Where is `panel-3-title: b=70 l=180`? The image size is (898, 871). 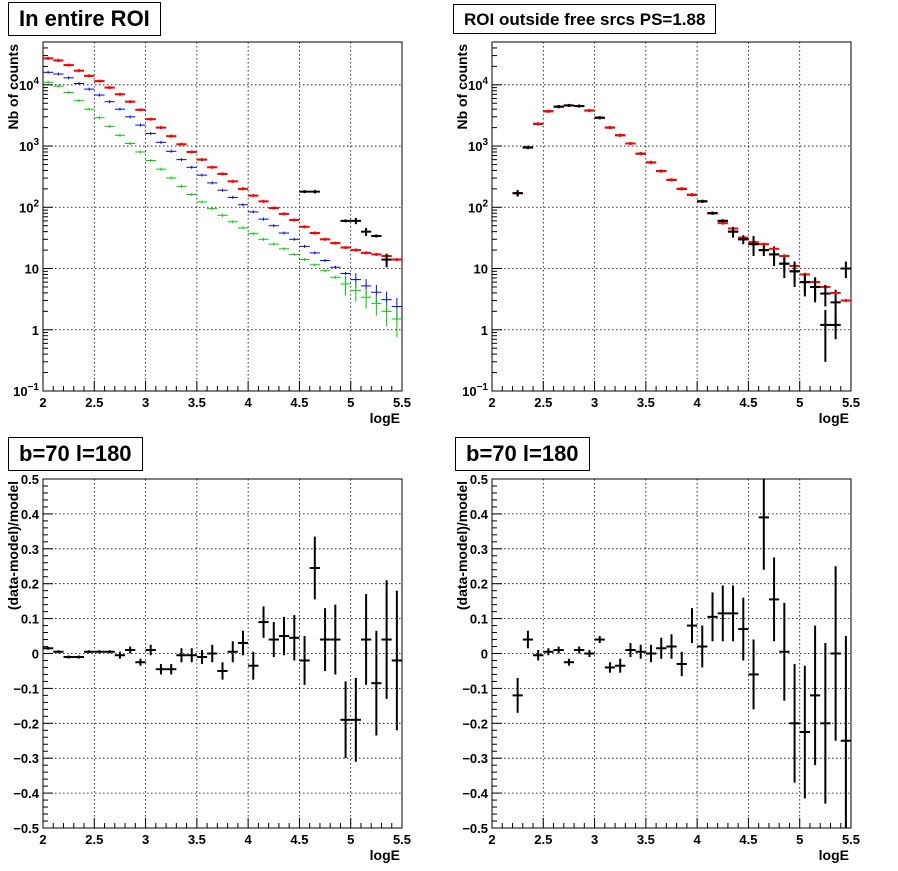 panel-3-title: b=70 l=180 is located at coordinates (75, 454).